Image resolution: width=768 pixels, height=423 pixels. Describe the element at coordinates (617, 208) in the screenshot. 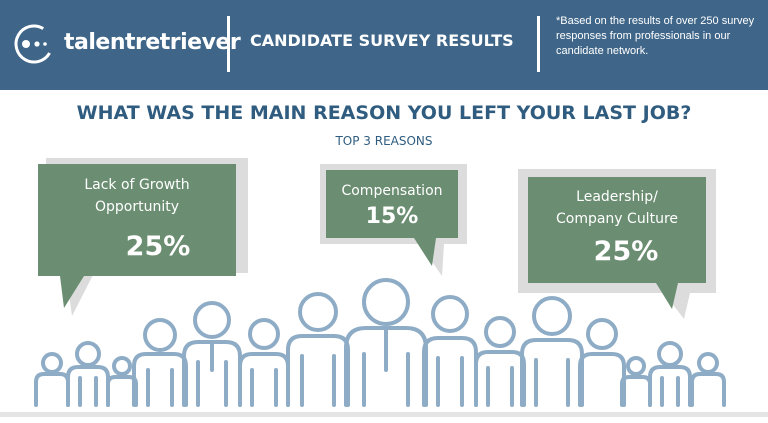

I see `reason-content: Leadership/ Company Culture` at that location.